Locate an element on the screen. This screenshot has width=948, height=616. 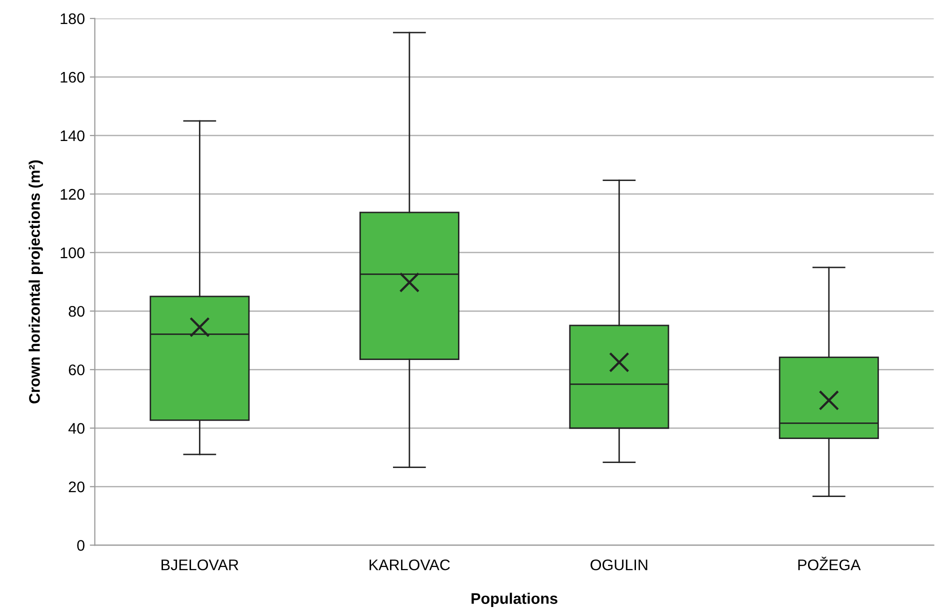
y-tick-label: 100 is located at coordinates (72, 252).